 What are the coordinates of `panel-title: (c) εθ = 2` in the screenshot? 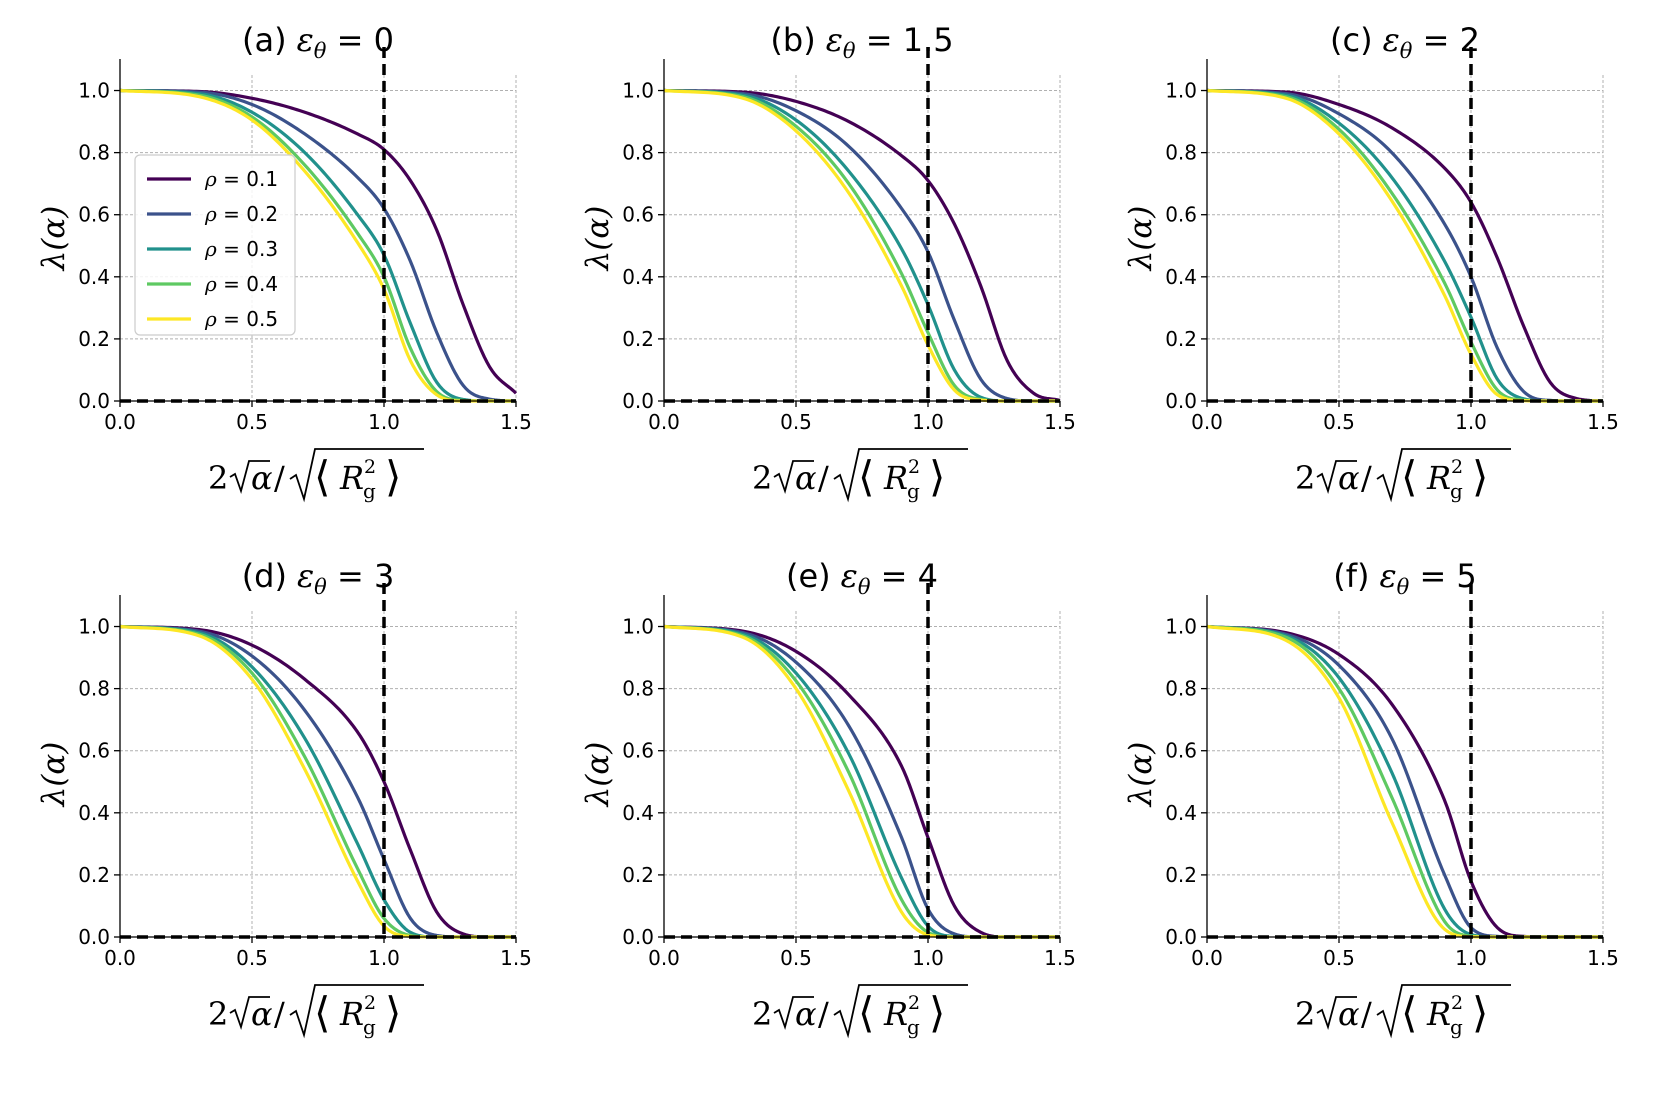 It's located at (1405, 42).